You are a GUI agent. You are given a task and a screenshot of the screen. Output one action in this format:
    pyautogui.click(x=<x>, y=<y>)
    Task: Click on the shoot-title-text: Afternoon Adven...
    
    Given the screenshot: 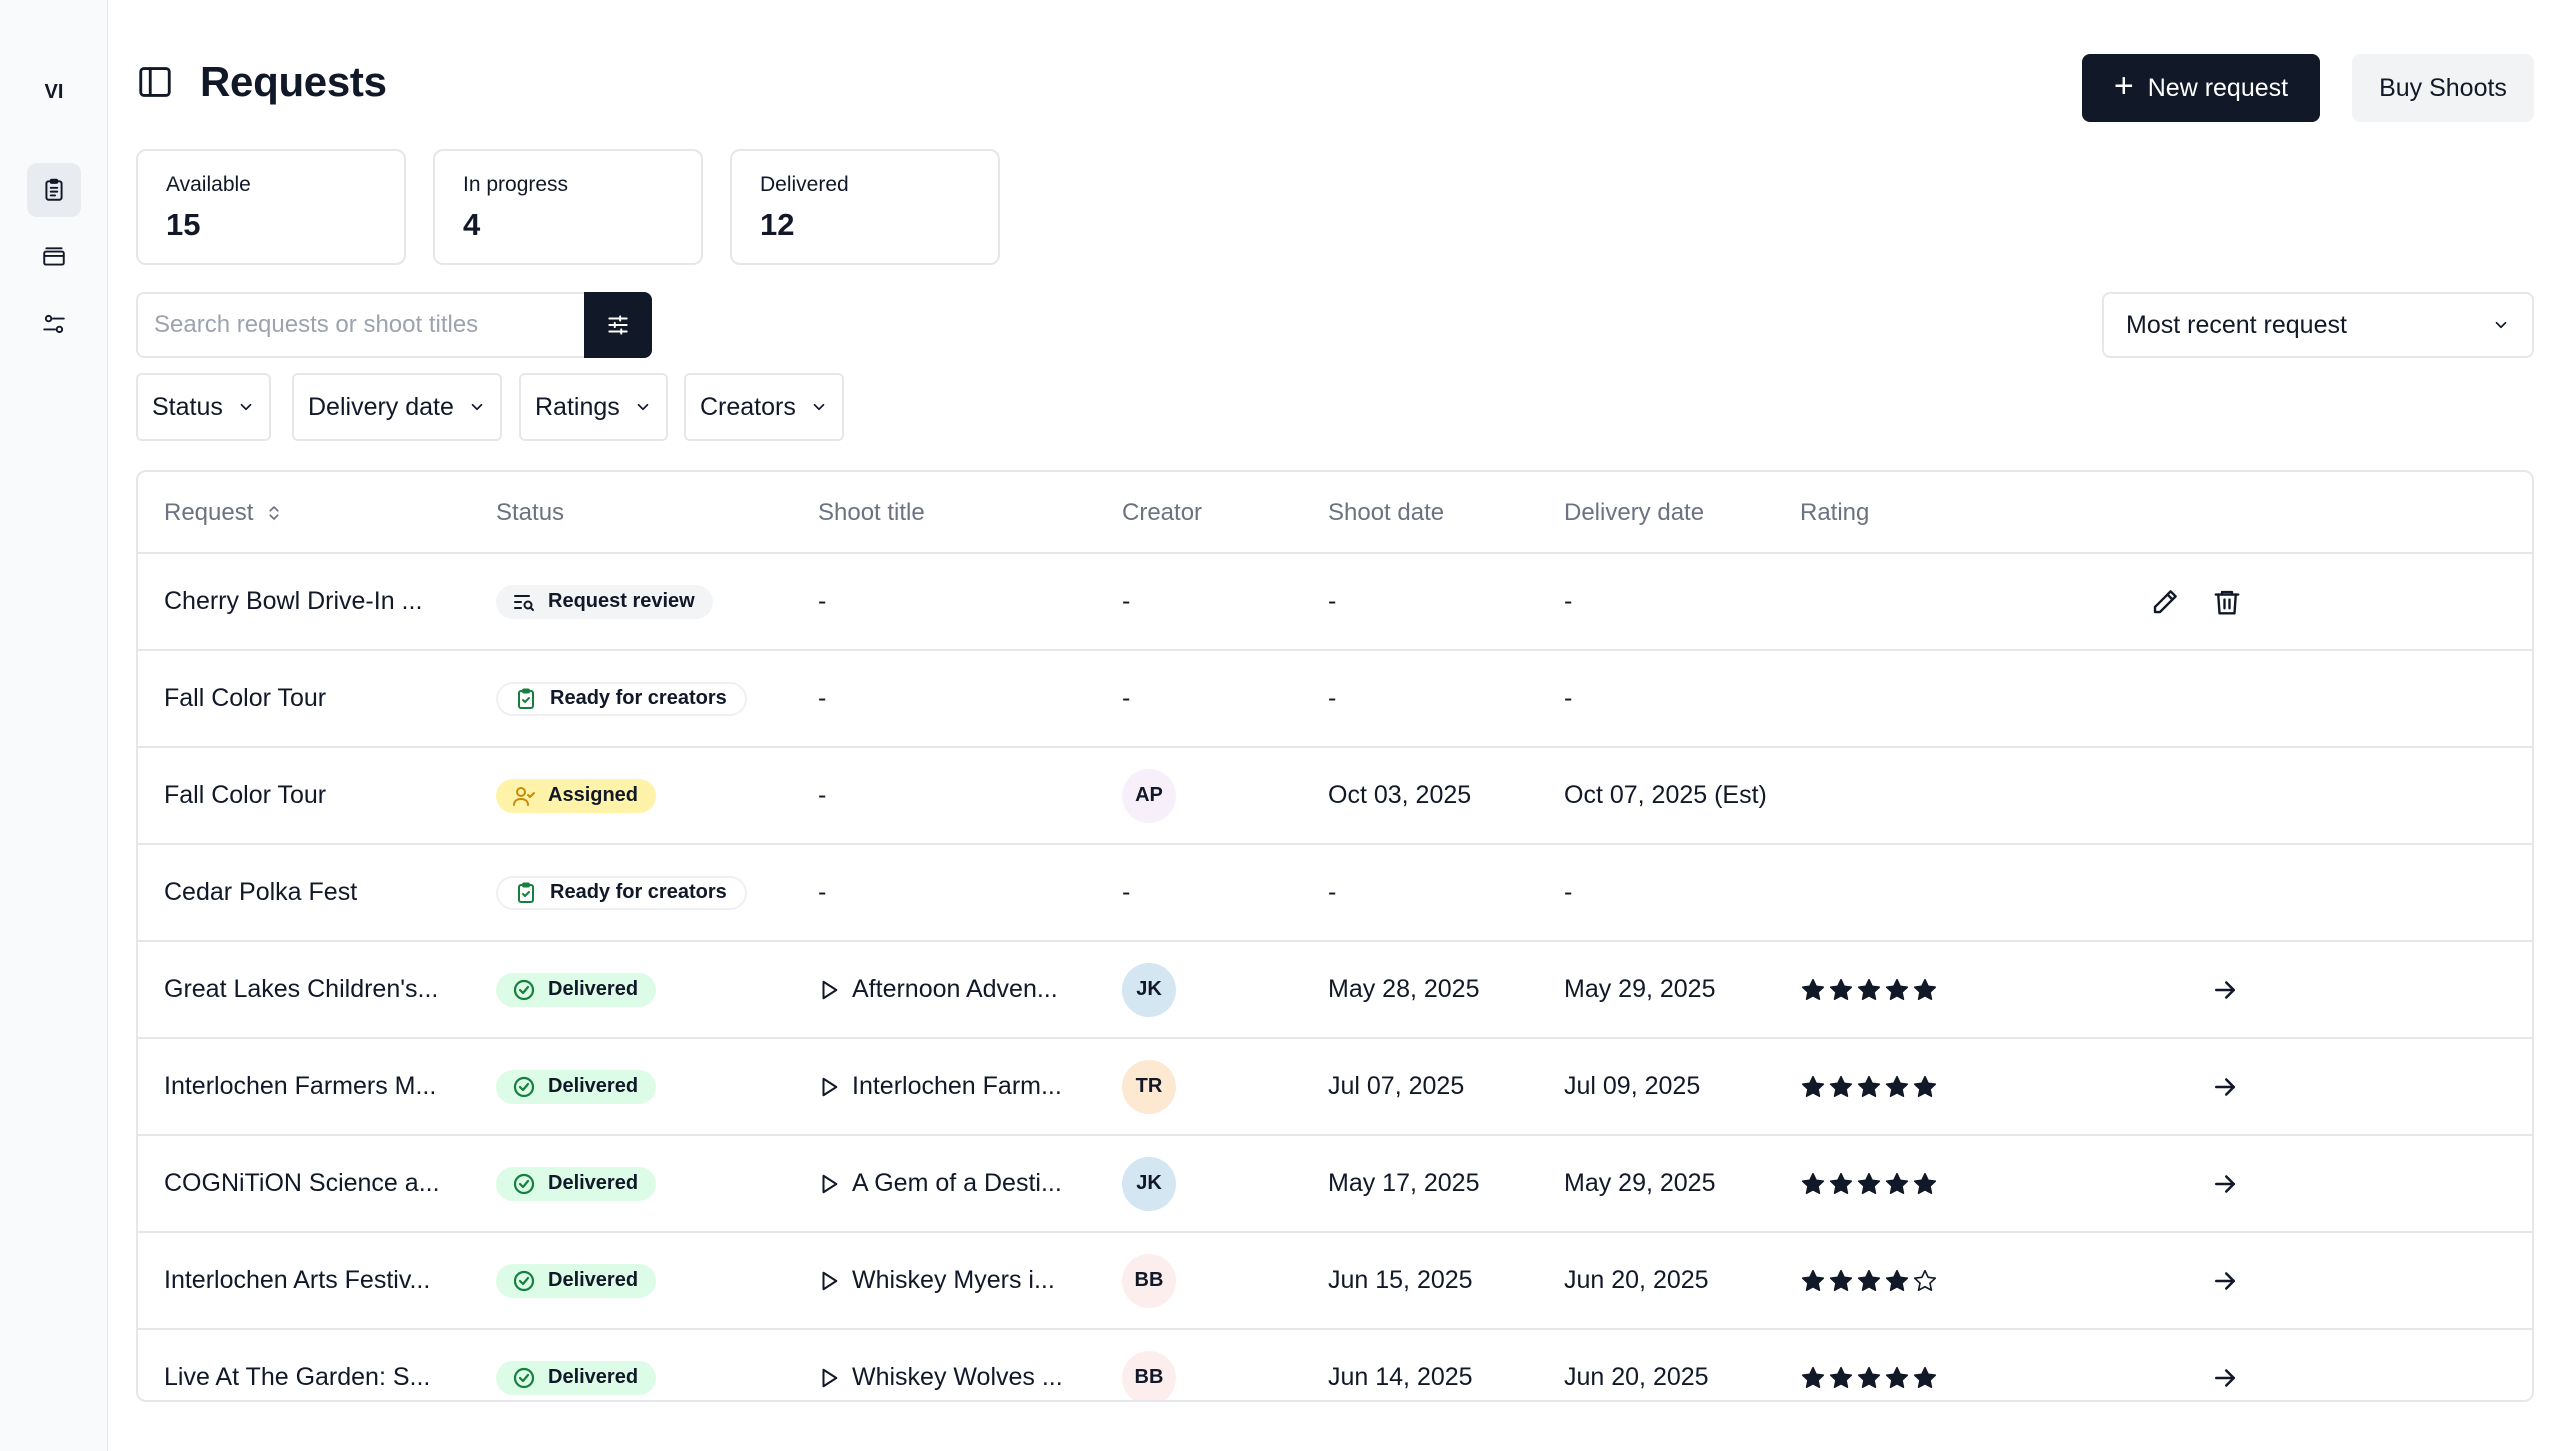 What is the action you would take?
    pyautogui.click(x=955, y=989)
    